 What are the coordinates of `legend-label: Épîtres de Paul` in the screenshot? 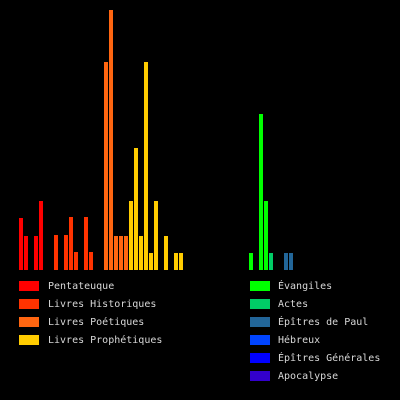 It's located at (323, 321).